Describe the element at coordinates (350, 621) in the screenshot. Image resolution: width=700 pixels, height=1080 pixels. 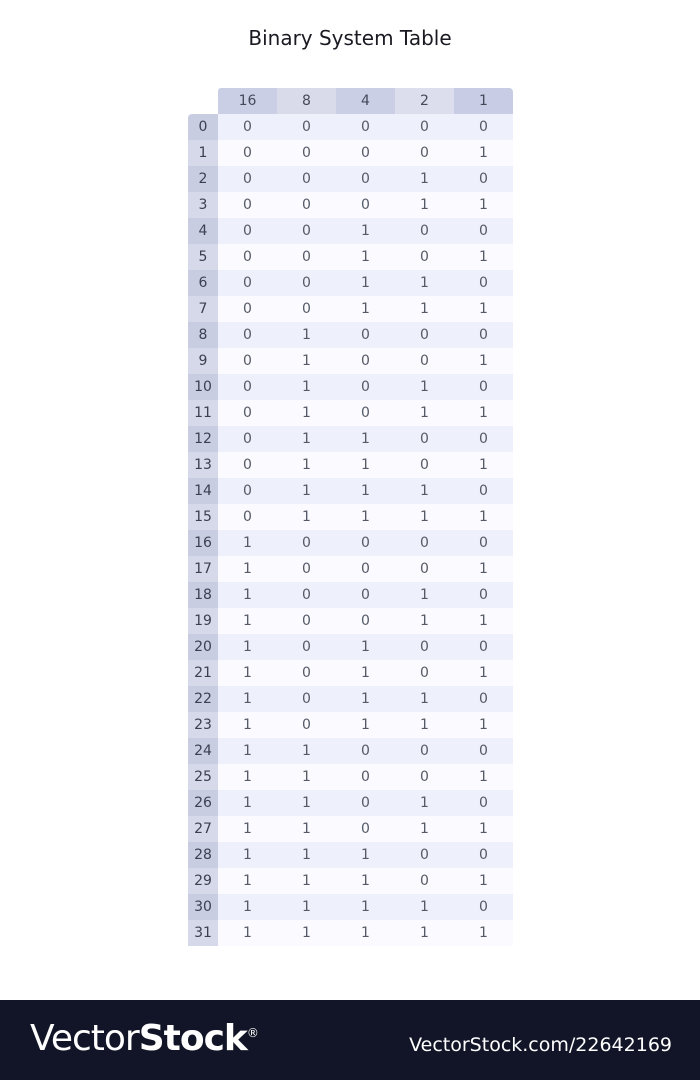
I see `table-row: 19 1 0 0 1 1` at that location.